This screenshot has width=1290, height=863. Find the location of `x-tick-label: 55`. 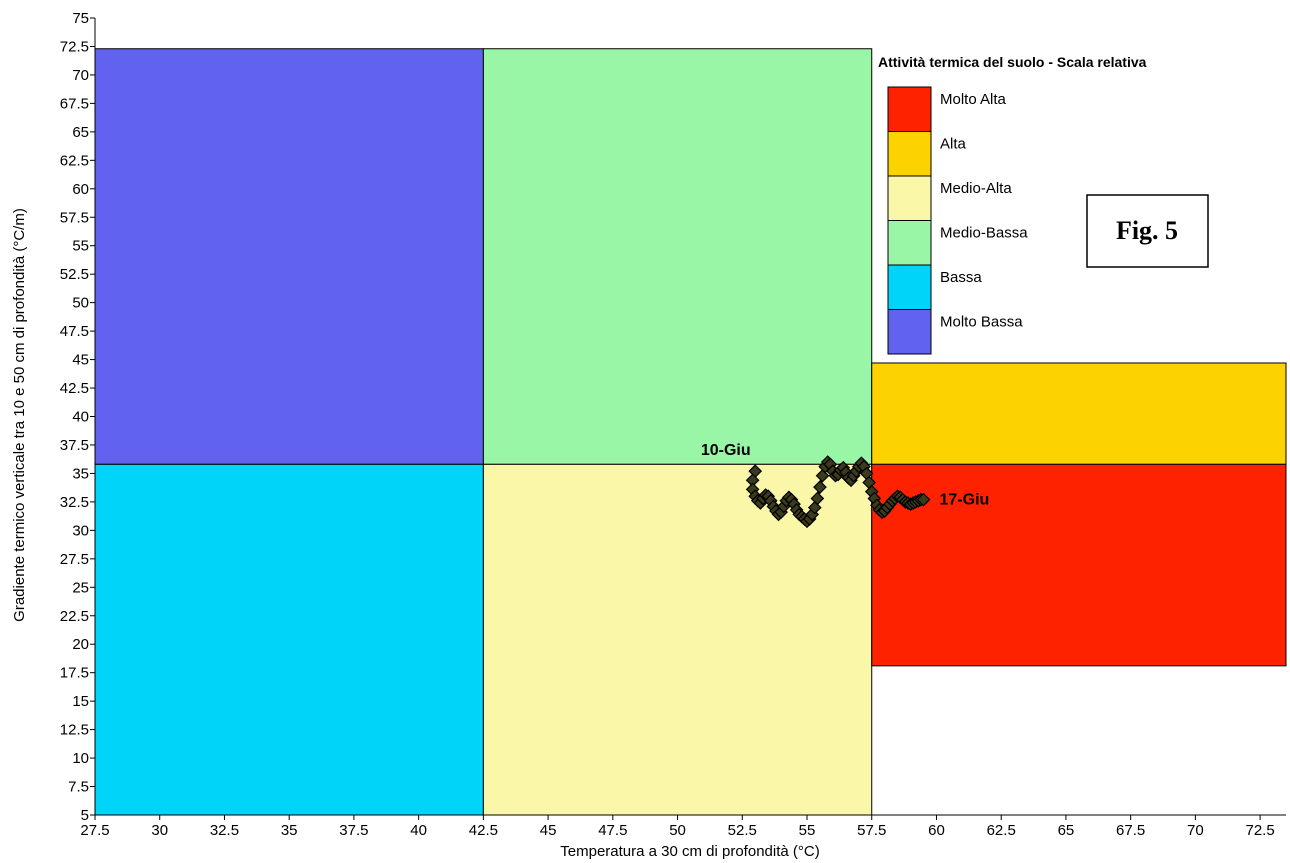

x-tick-label: 55 is located at coordinates (807, 830).